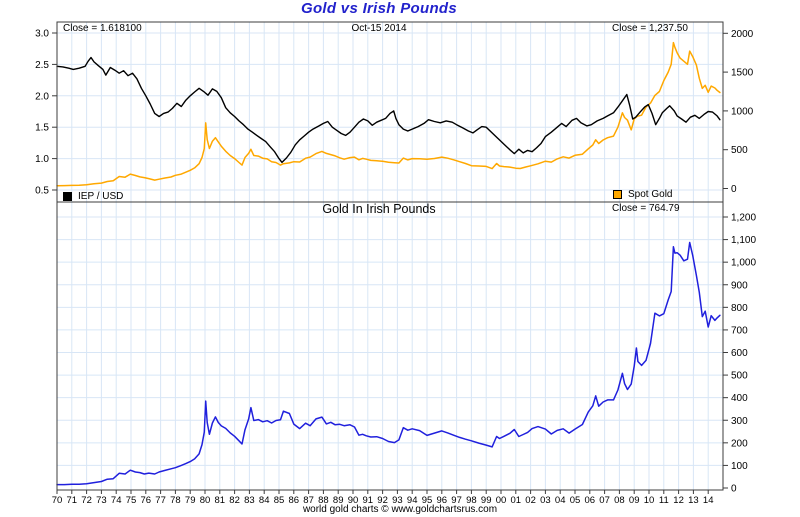 The image size is (800, 517). What do you see at coordinates (739, 308) in the screenshot?
I see `svg-text: 800` at bounding box center [739, 308].